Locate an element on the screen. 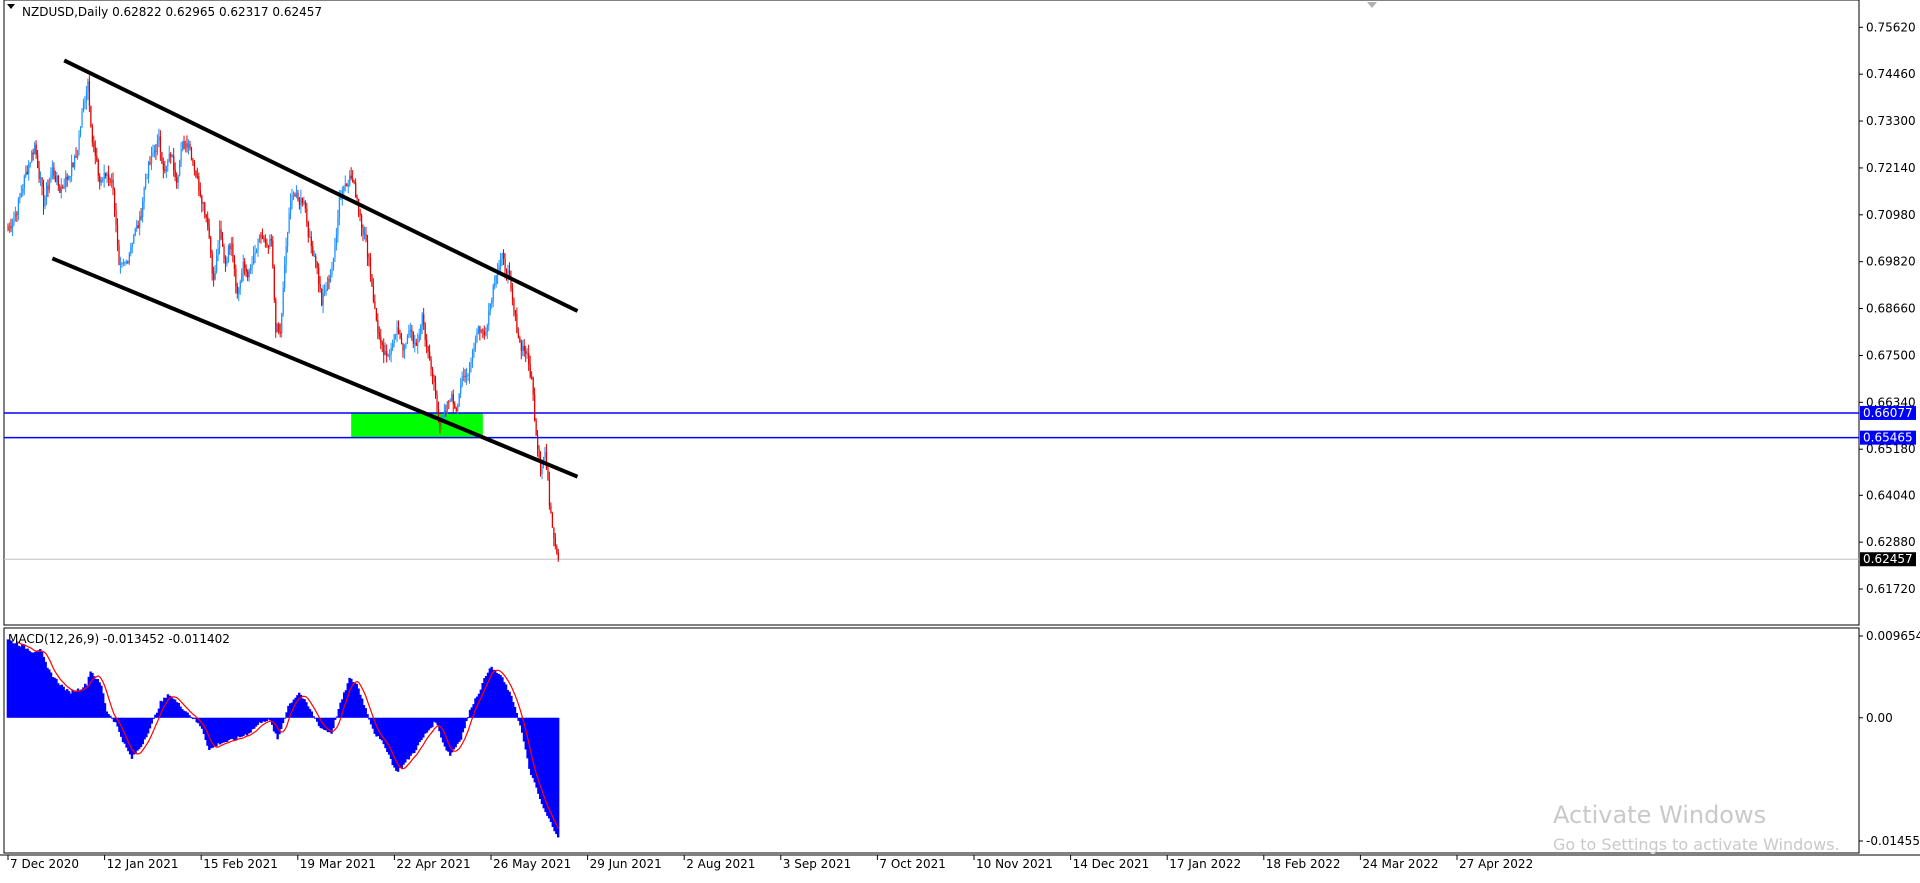 Image resolution: width=1920 pixels, height=883 pixels. time-tick-label: 15 Feb 2021 is located at coordinates (240, 864).